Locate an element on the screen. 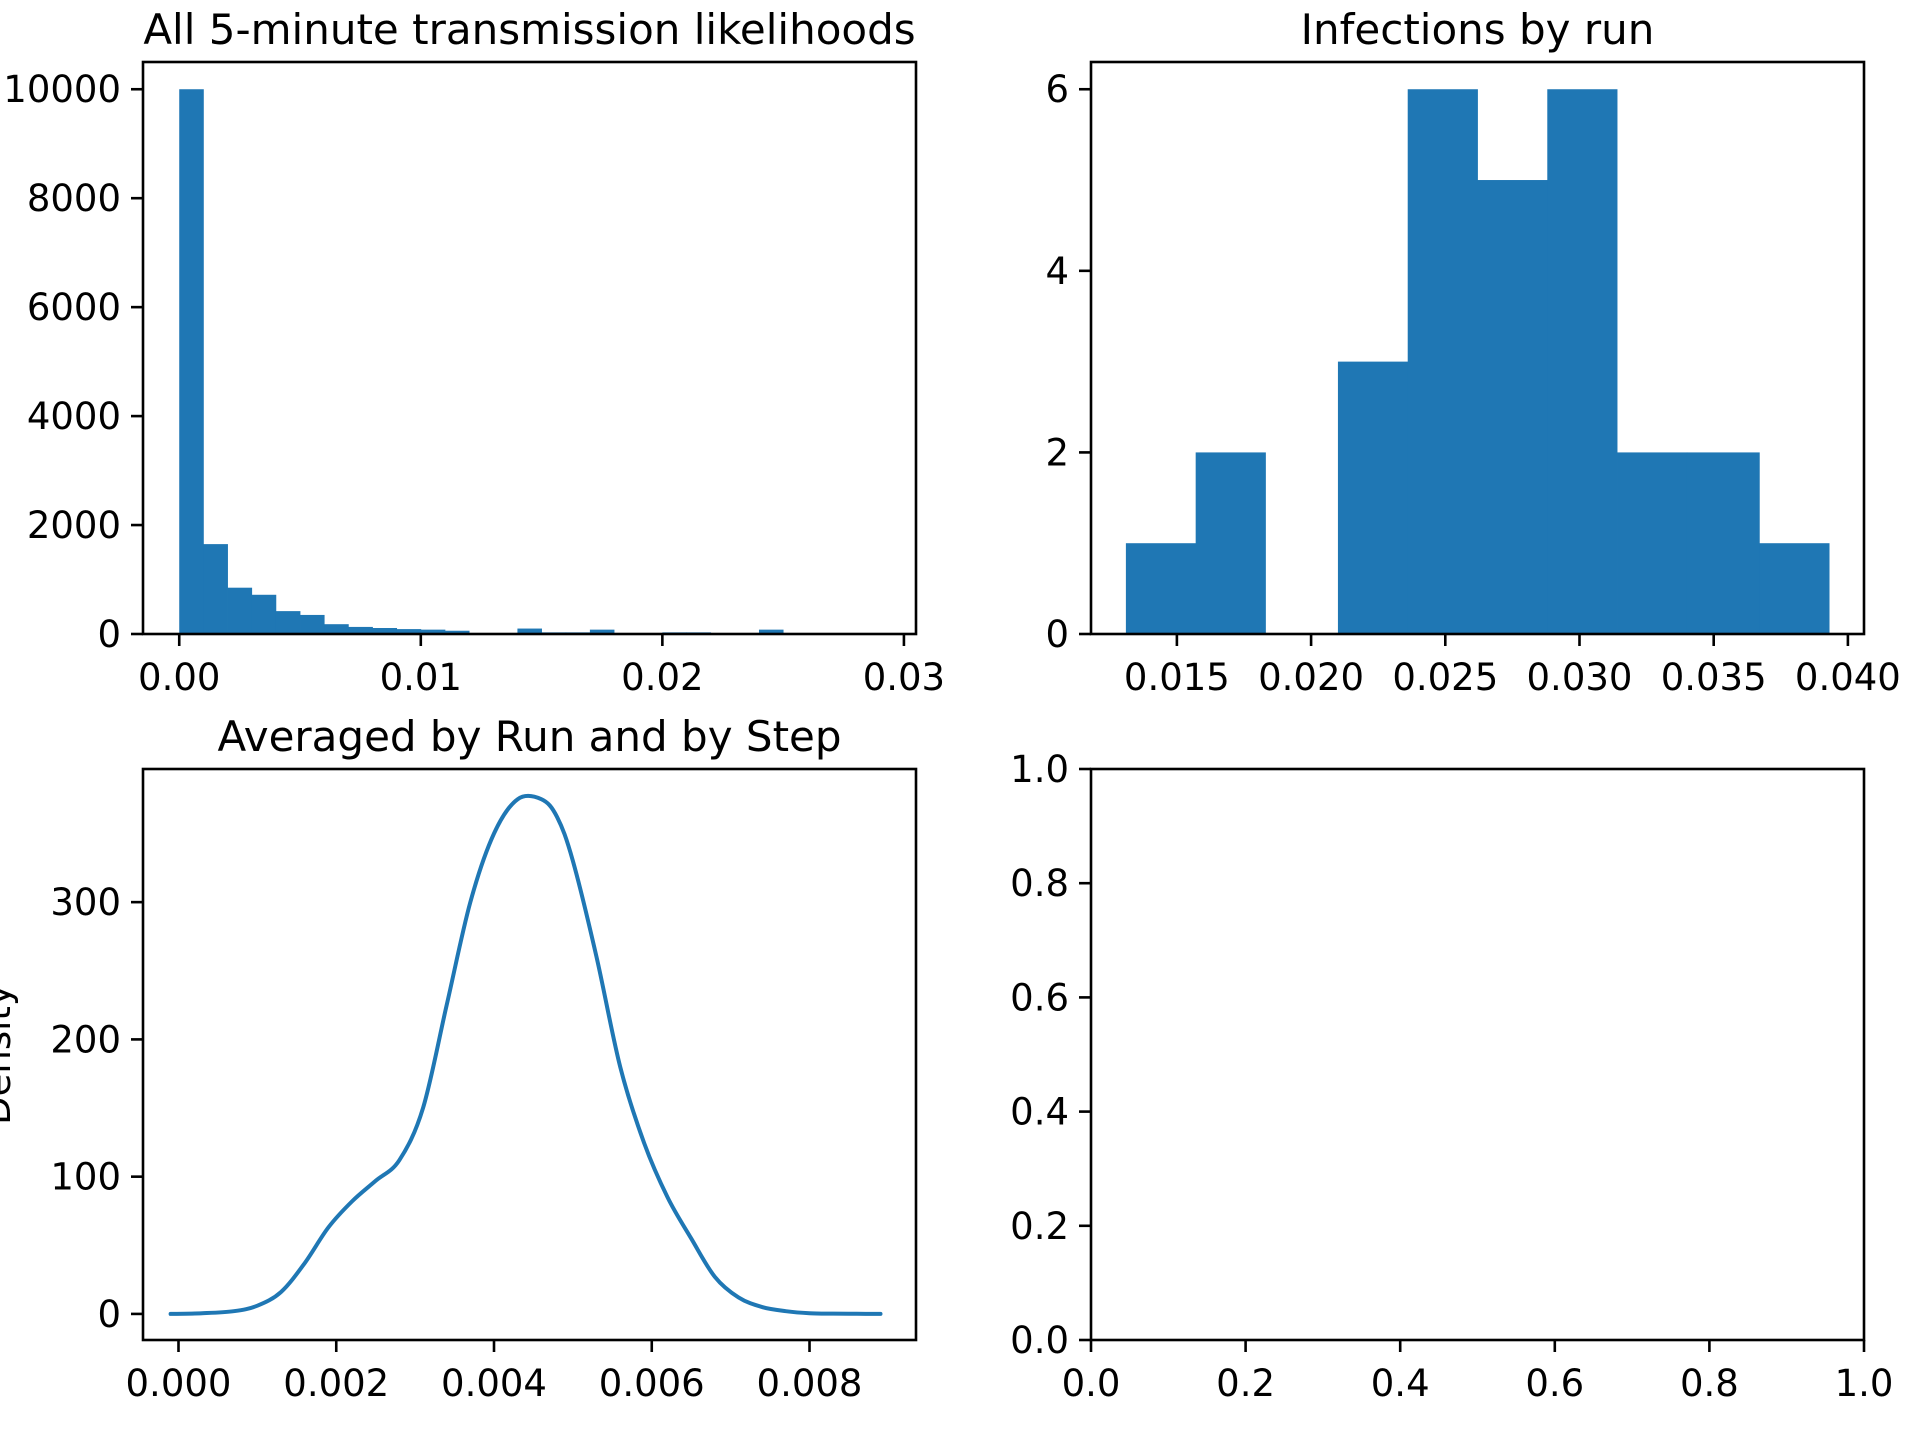 Image resolution: width=1920 pixels, height=1440 pixels. x-tick-label: 0.000 is located at coordinates (179, 1383).